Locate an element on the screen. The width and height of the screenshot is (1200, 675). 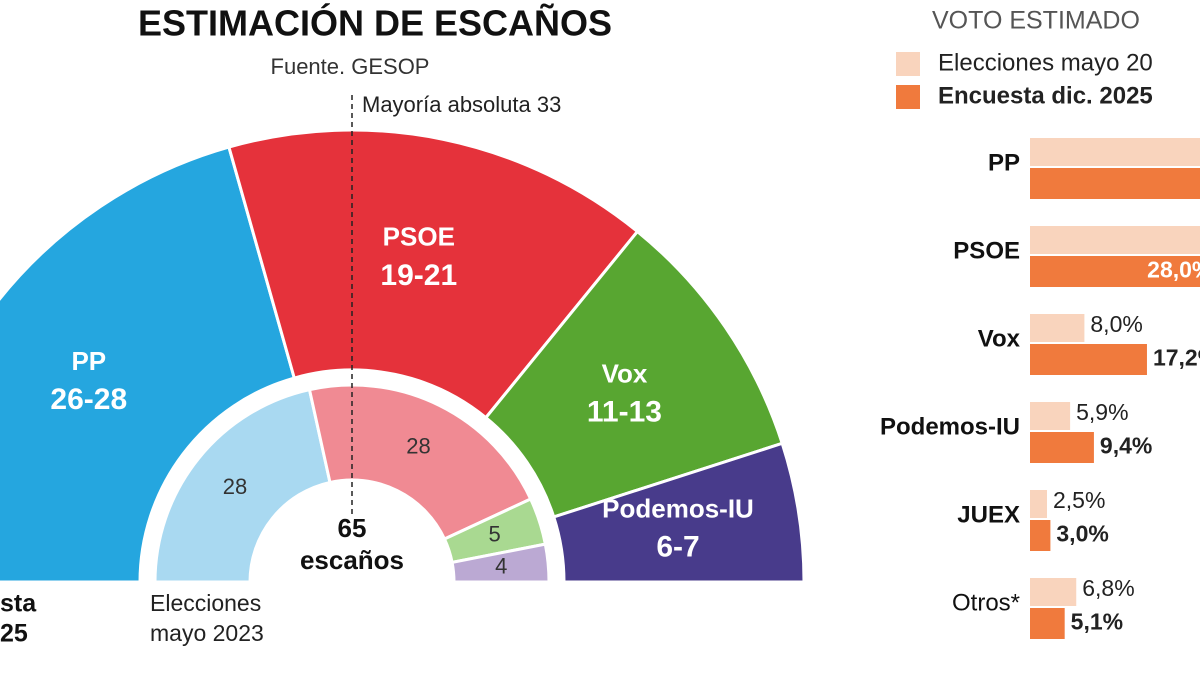
value-label: 6,8% is located at coordinates (1108, 588).